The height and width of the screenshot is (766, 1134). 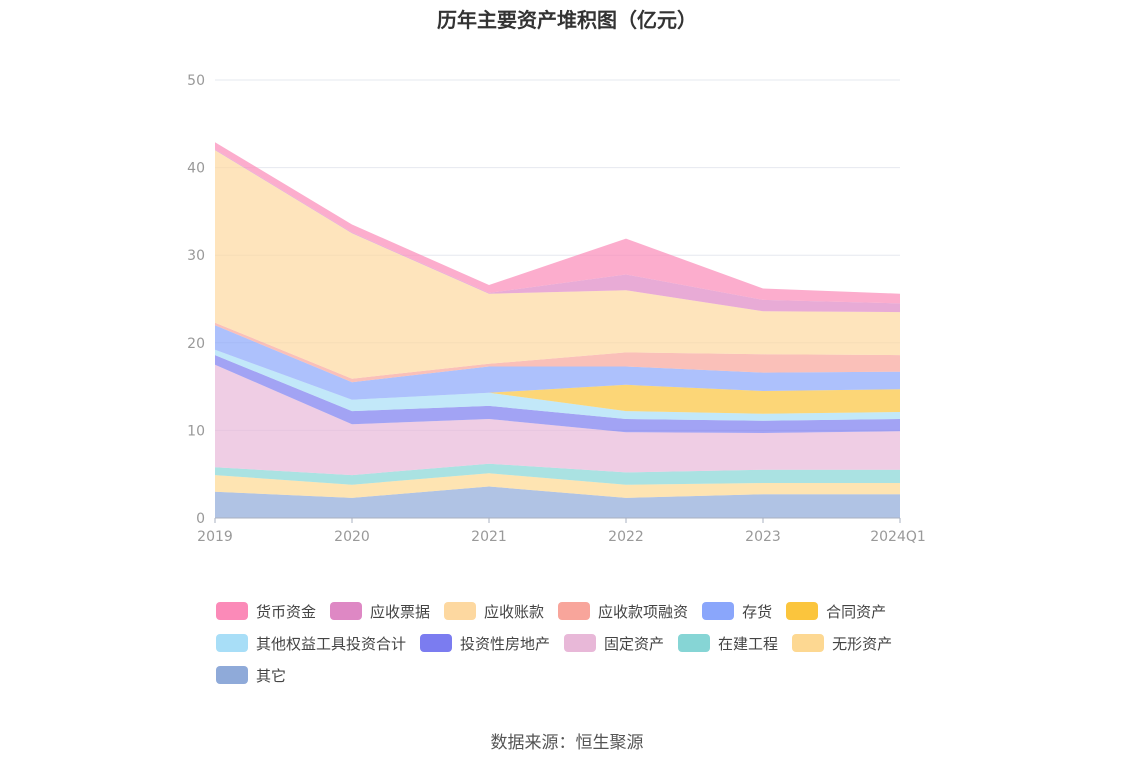 What do you see at coordinates (626, 537) in the screenshot?
I see `x-tick-label: 2022` at bounding box center [626, 537].